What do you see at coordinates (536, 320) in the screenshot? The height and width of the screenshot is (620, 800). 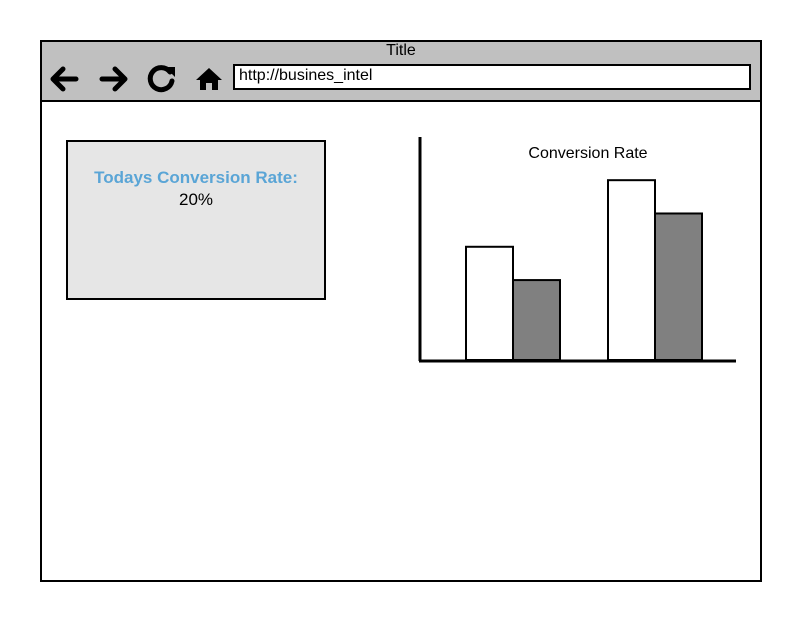 I see `bar-group1-series2` at bounding box center [536, 320].